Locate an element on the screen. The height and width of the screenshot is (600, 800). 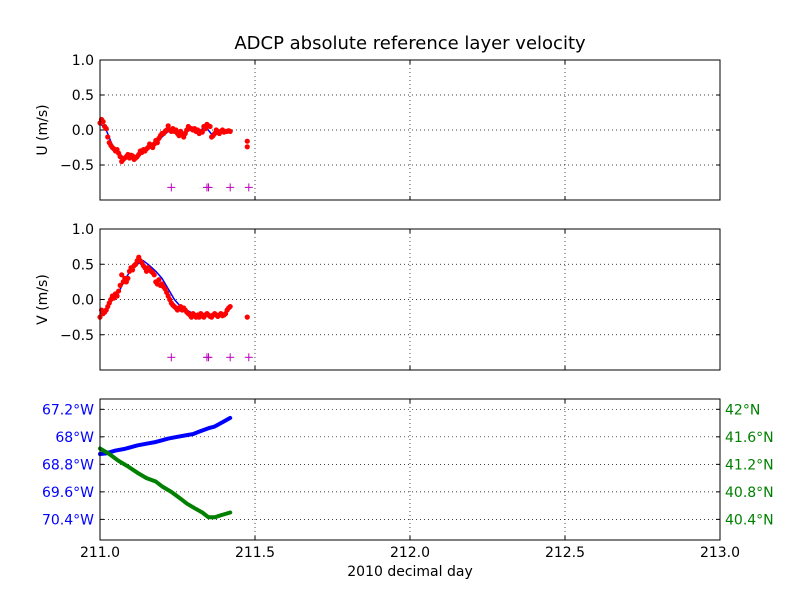
u-ytick-label: 1.0 is located at coordinates (83, 61).